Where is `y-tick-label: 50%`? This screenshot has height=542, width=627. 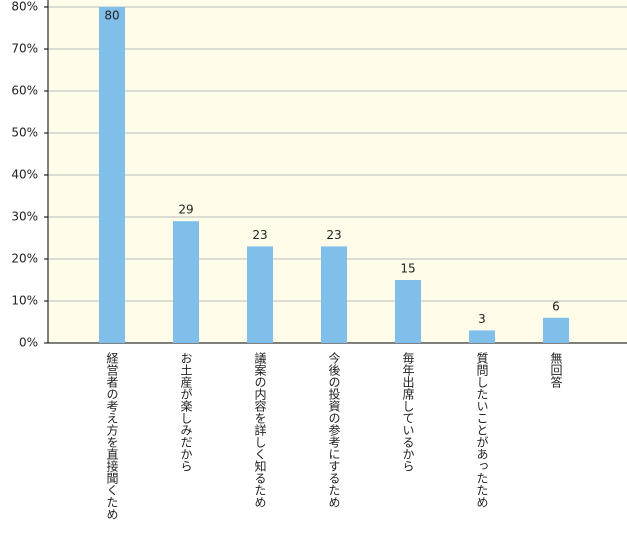
y-tick-label: 50% is located at coordinates (24, 133).